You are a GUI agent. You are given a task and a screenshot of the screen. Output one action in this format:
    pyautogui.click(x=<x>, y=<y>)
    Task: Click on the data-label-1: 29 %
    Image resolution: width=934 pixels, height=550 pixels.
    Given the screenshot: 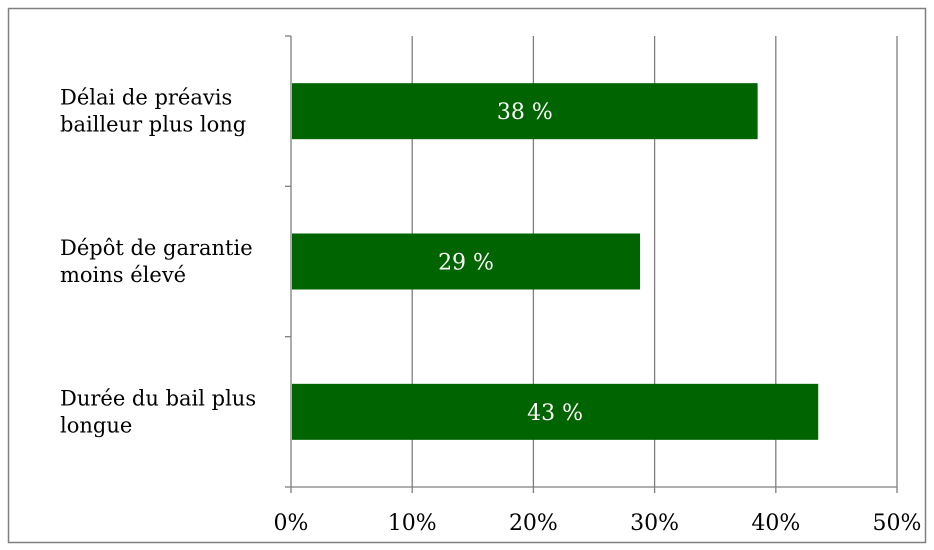 What is the action you would take?
    pyautogui.click(x=466, y=263)
    